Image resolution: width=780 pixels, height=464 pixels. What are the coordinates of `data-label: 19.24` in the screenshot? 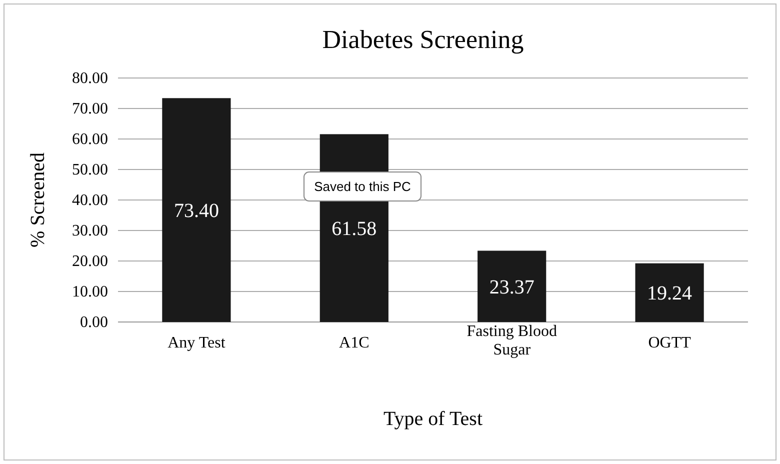 It's located at (669, 293).